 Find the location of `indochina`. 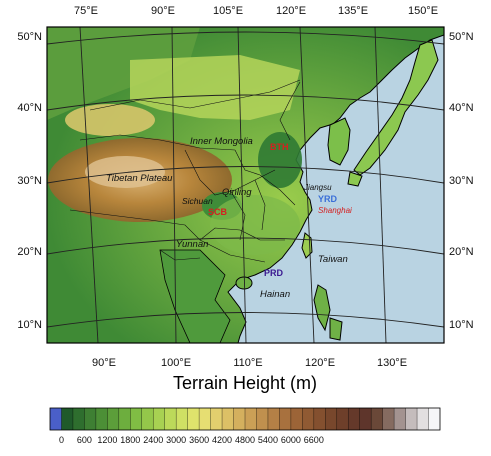

indochina is located at coordinates (195, 296).